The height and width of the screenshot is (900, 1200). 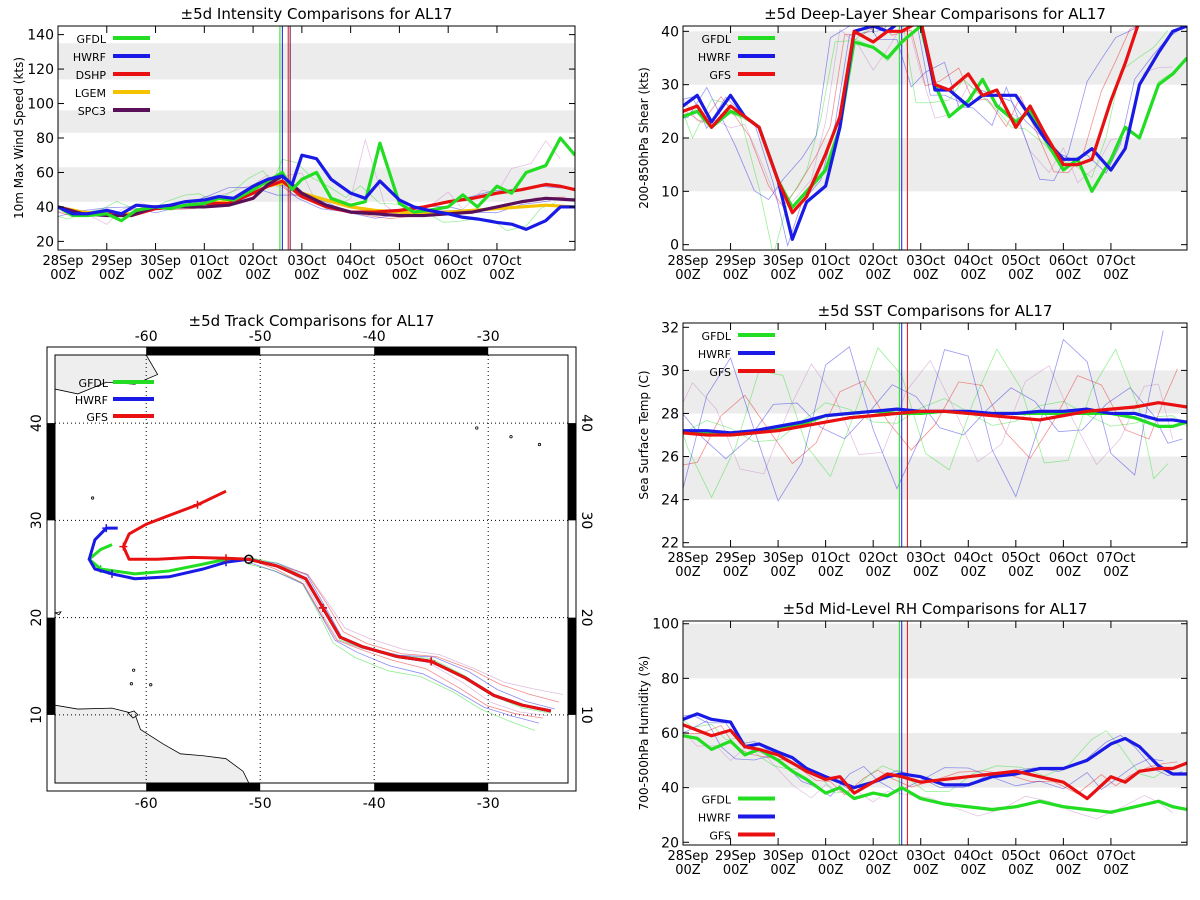 I want to click on sst-y-tick-label: 24, so click(x=670, y=501).